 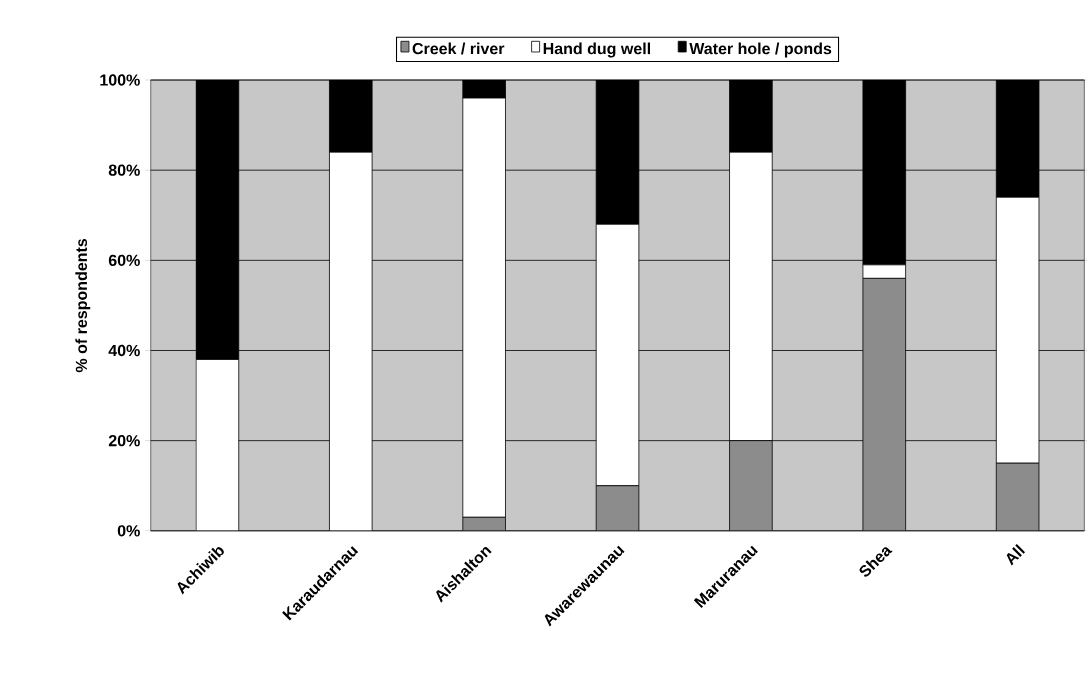 What do you see at coordinates (128, 531) in the screenshot?
I see `y-tick-label: 0%` at bounding box center [128, 531].